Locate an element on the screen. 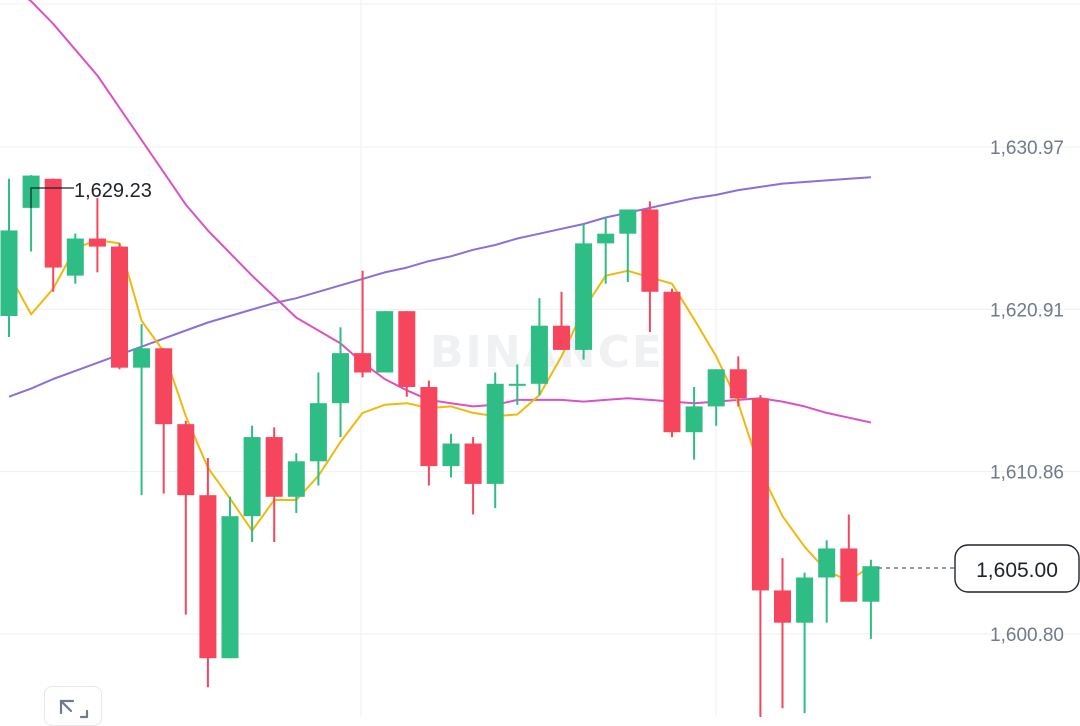  expand-diagonal-icon is located at coordinates (74, 709).